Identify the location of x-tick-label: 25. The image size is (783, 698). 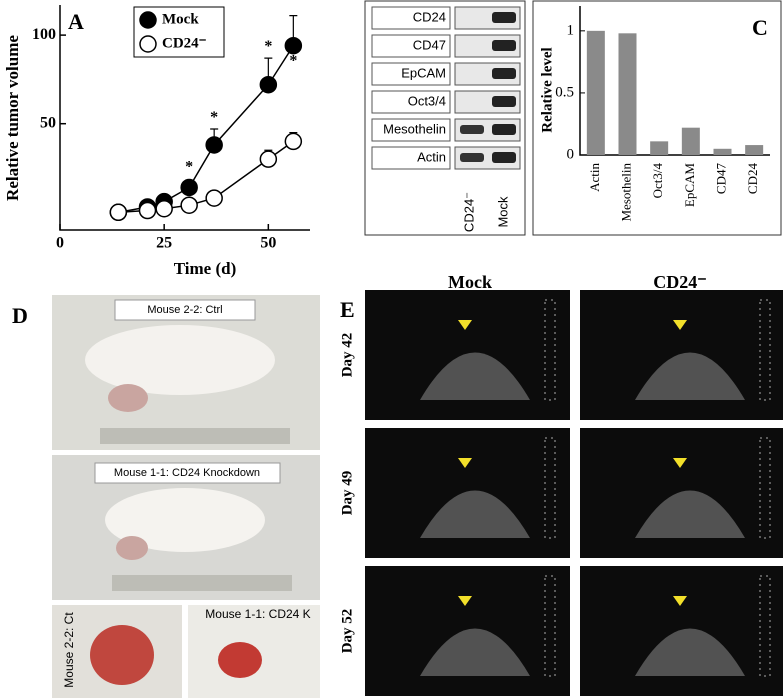
(164, 243).